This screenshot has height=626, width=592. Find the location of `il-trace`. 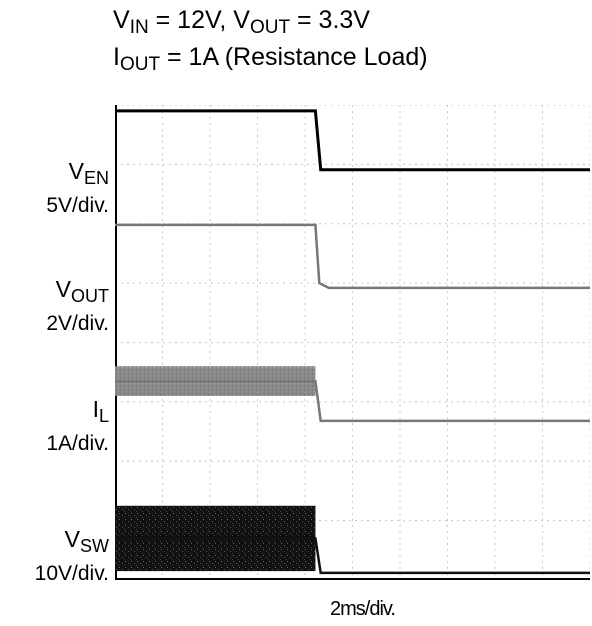

il-trace is located at coordinates (352, 401).